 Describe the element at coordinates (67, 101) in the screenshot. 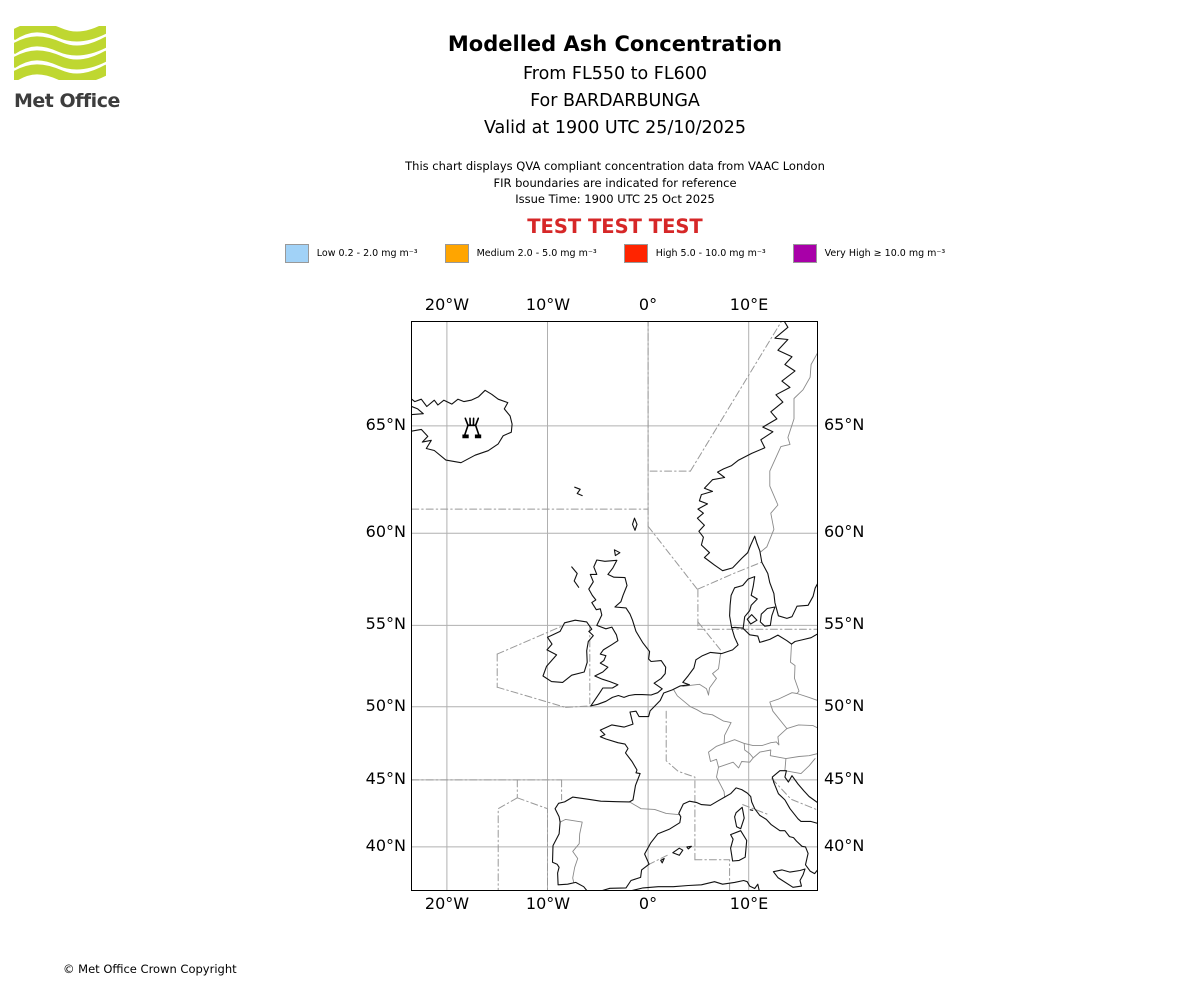

I see `logo-text: Met Office` at that location.